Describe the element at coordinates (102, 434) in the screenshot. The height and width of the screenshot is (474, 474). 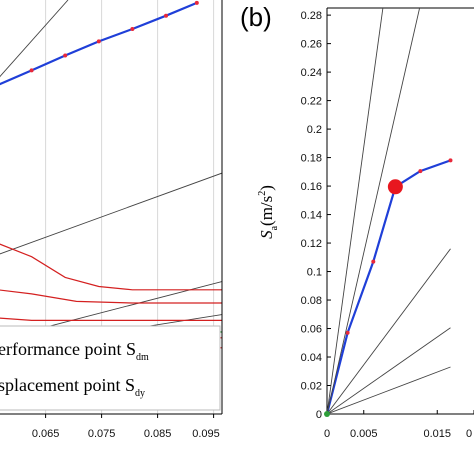
I see `left-x-tick-label: 0.075` at that location.